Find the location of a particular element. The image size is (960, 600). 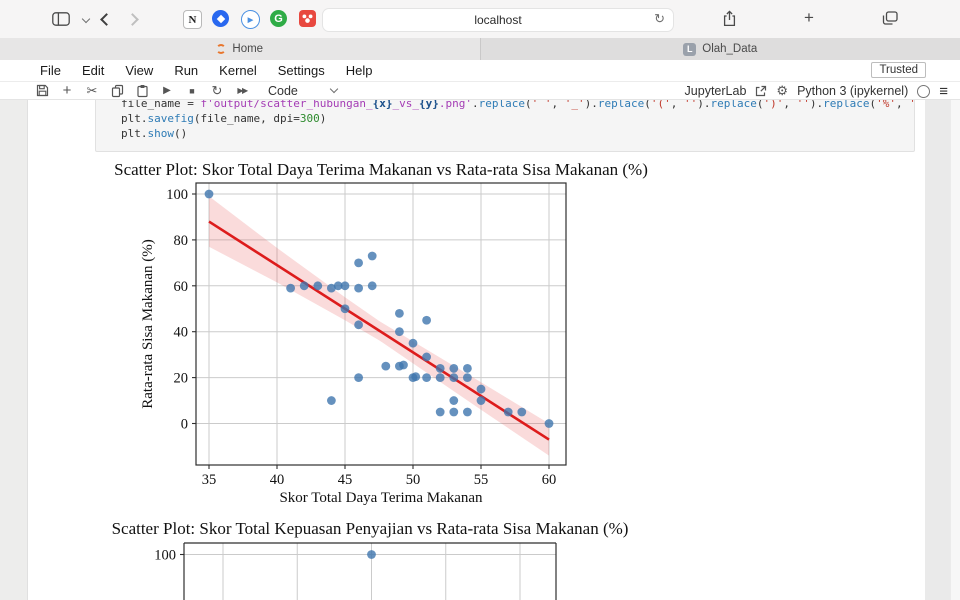

mendeley-icon is located at coordinates (307, 18).